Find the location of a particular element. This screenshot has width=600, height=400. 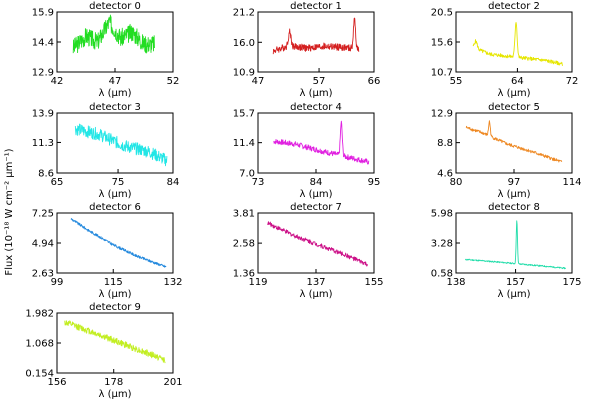

y-tick-label: 2.58 is located at coordinates (244, 244).